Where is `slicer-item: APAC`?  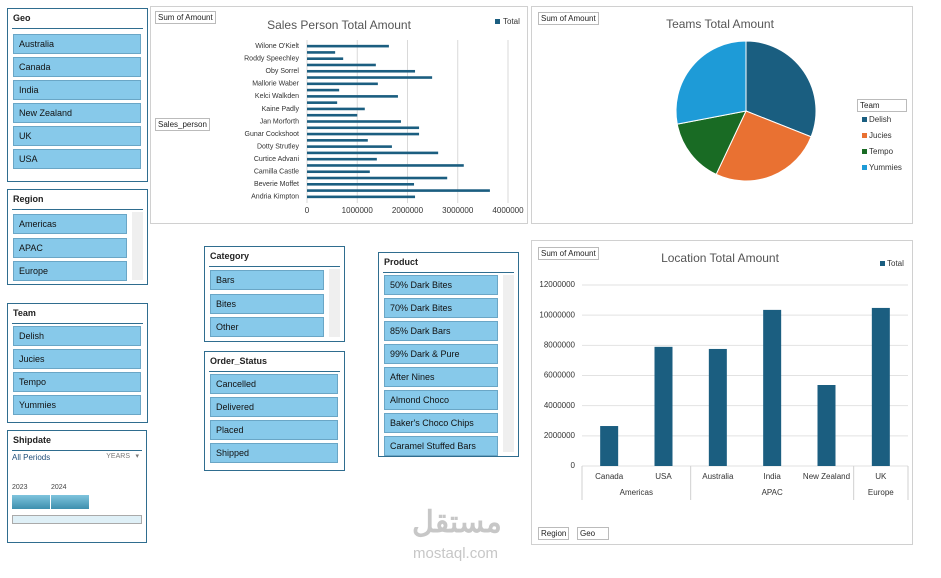
slicer-item: APAC is located at coordinates (70, 247).